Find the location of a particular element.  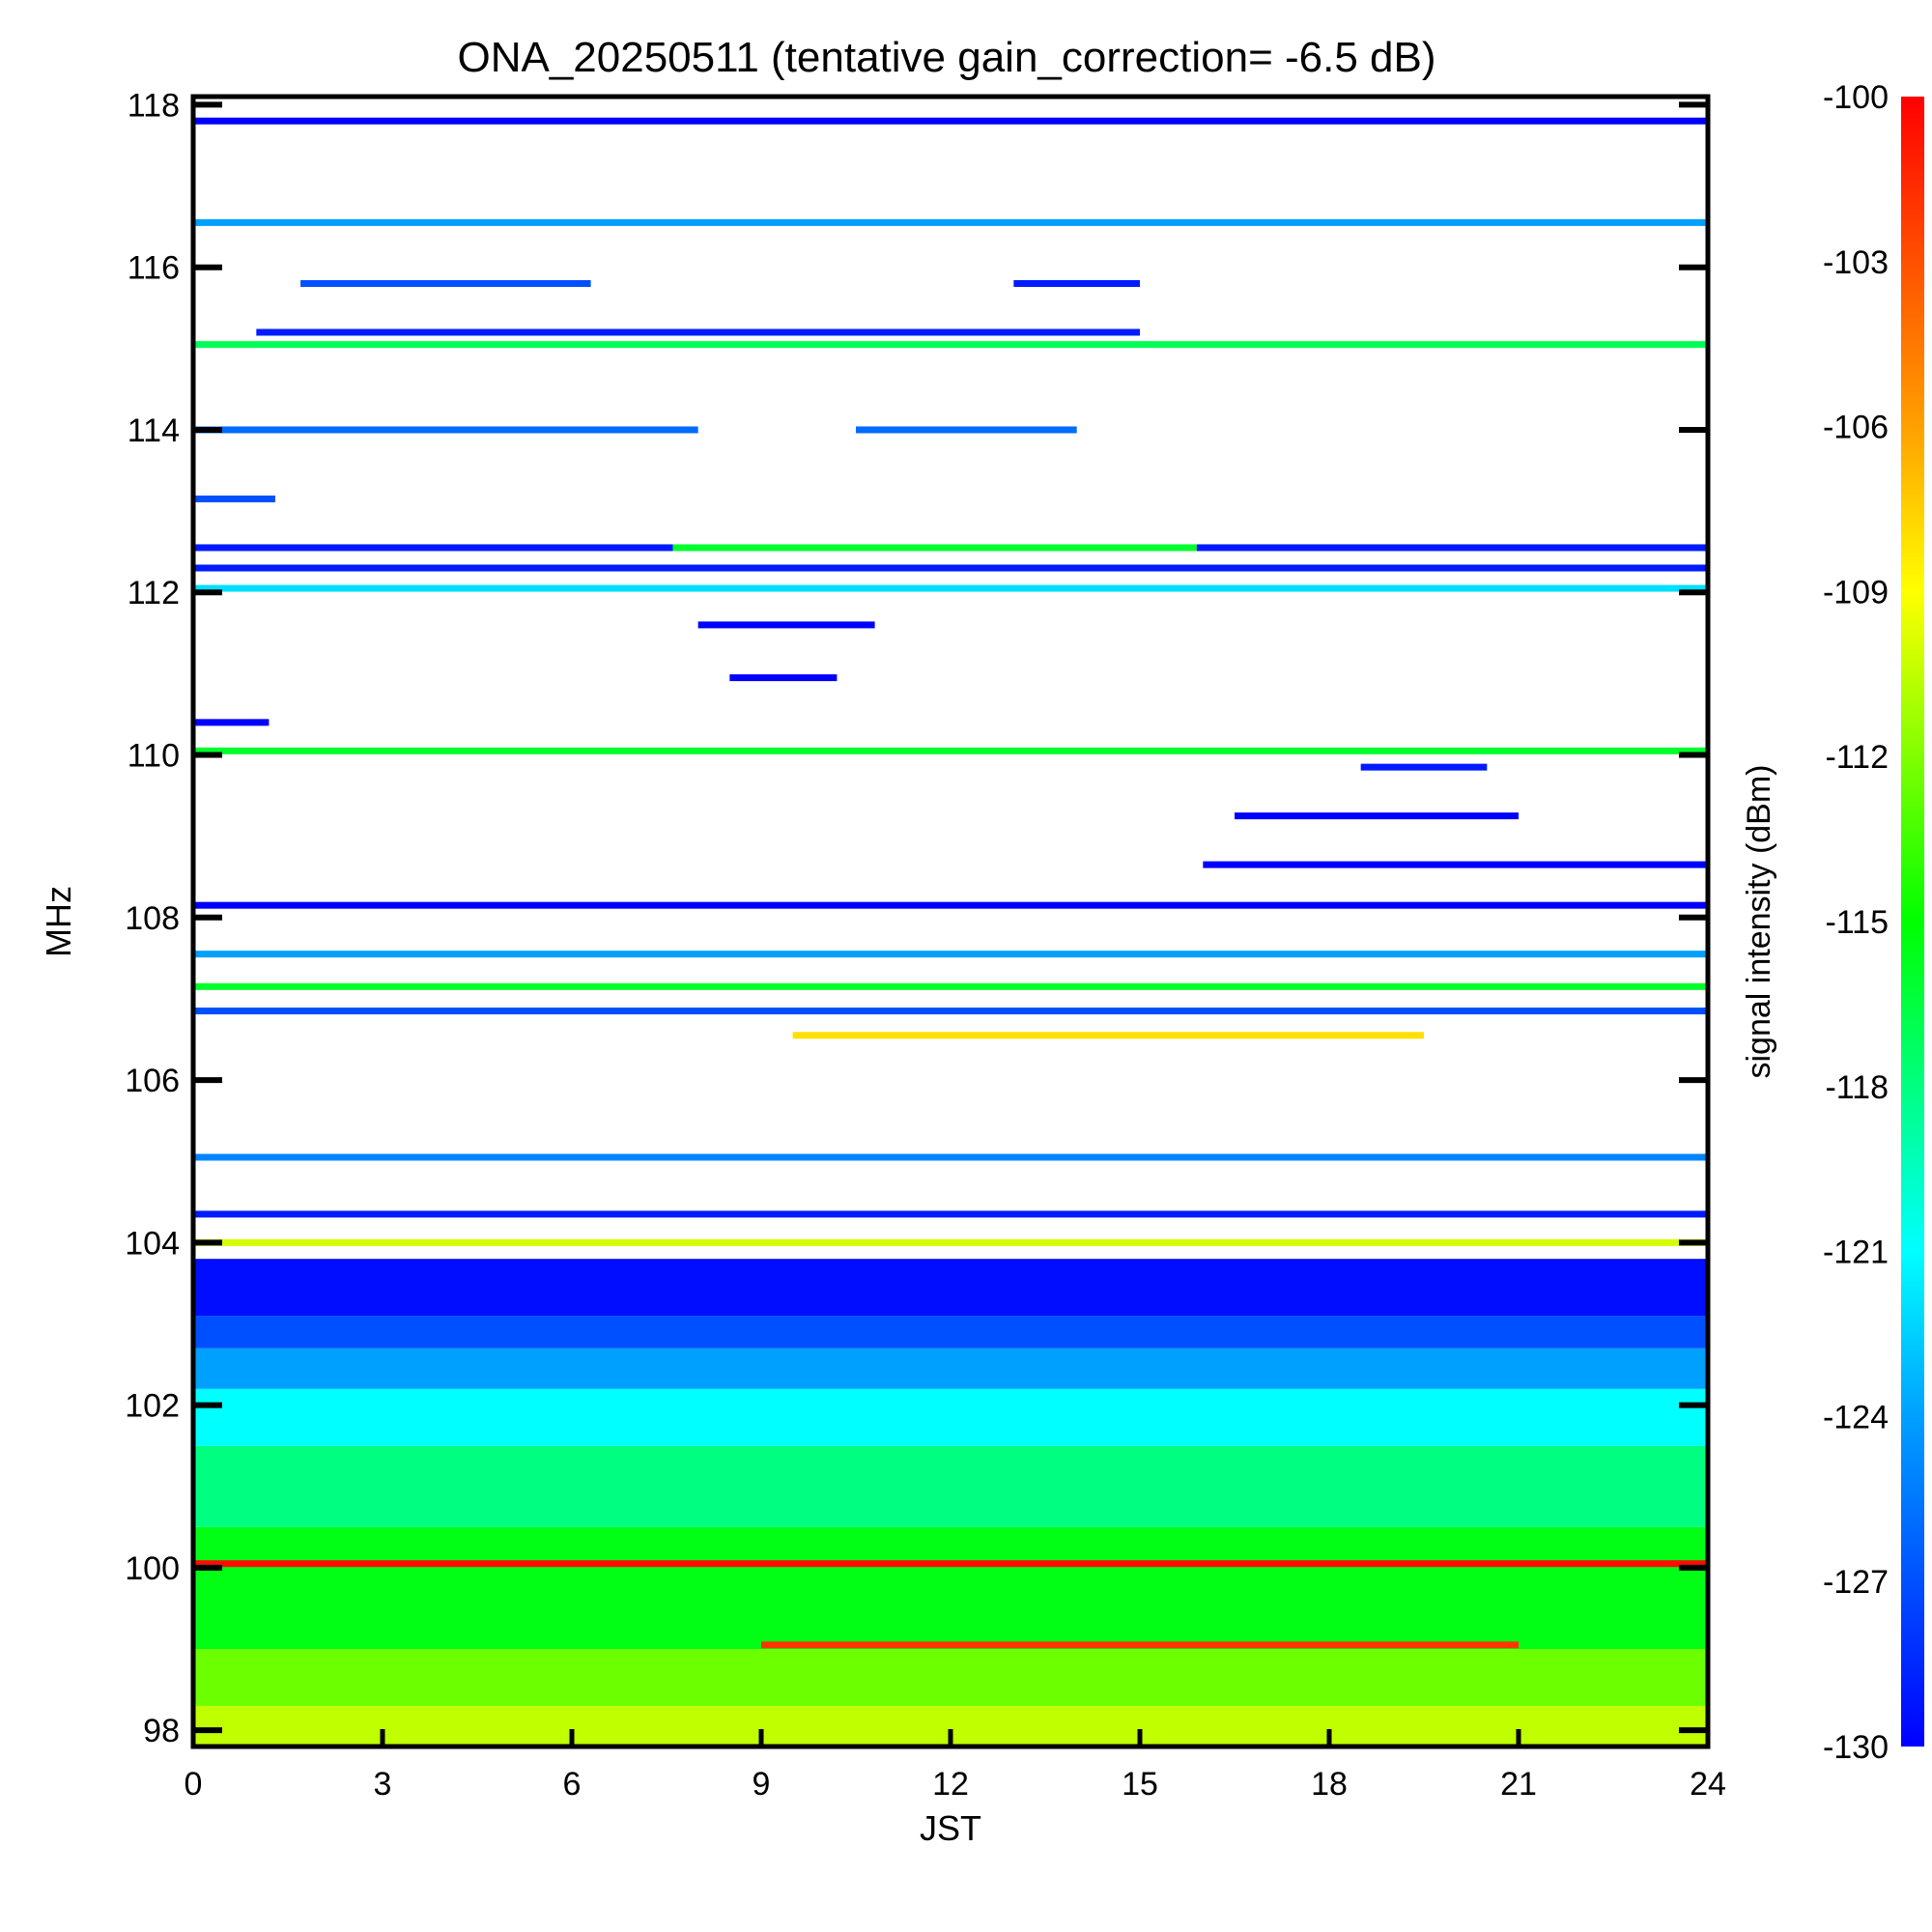

x-tick-label: 18 is located at coordinates (1329, 1784).